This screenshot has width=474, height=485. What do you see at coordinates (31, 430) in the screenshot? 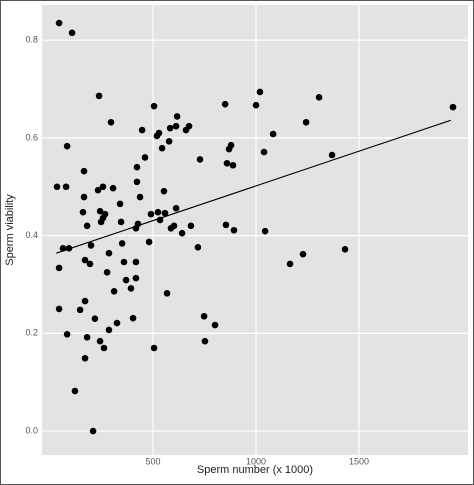
I see `y-tick-label: 0.0` at bounding box center [31, 430].